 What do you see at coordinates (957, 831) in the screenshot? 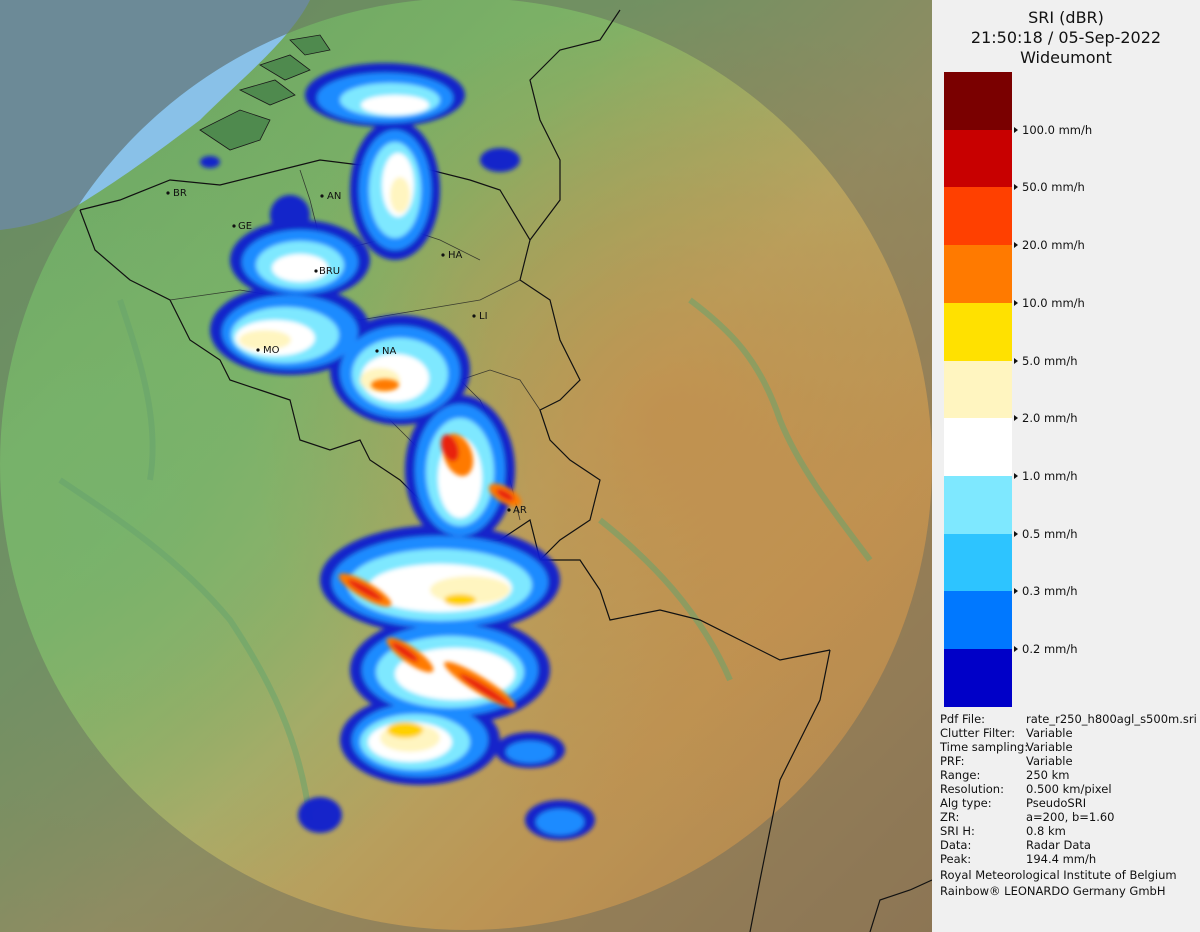
I see `info-key: SRI H:` at bounding box center [957, 831].